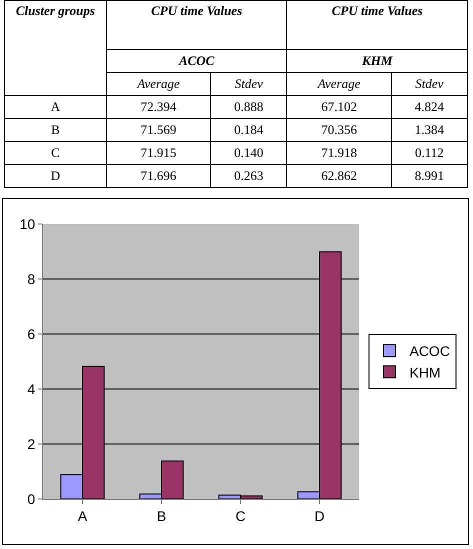 This screenshot has width=473, height=549. I want to click on data-label: 0.263, so click(248, 176).